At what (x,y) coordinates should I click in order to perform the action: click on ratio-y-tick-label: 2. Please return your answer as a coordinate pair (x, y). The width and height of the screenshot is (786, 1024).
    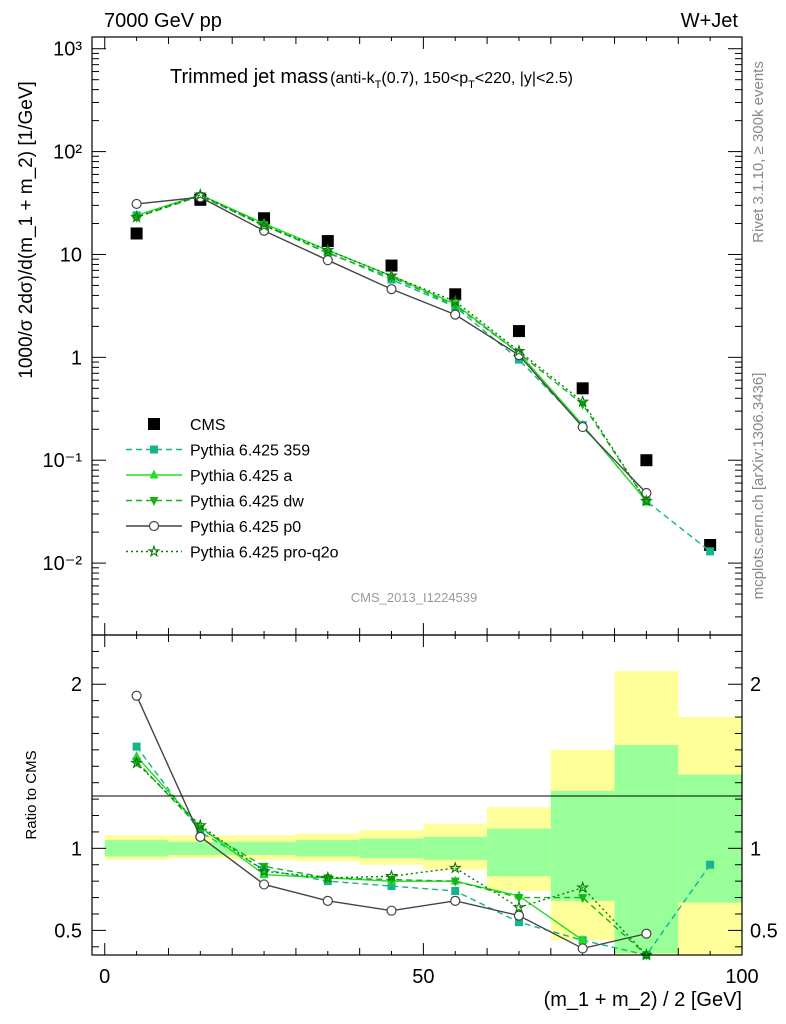
    Looking at the image, I should click on (76, 685).